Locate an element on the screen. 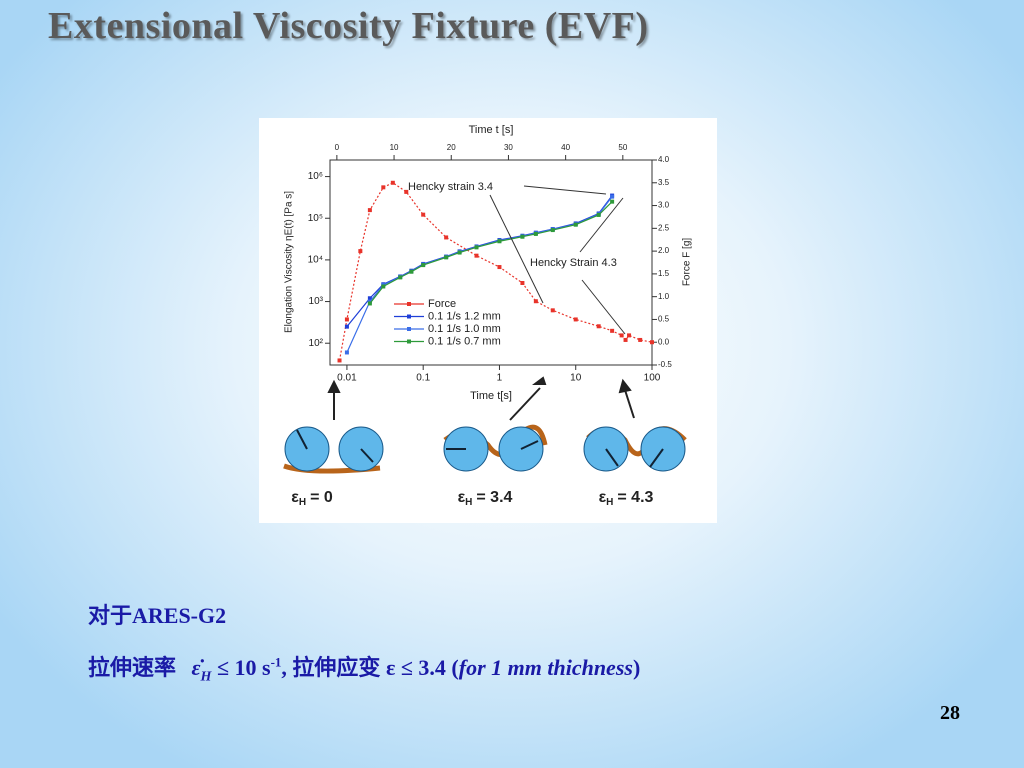  y-tick-label: 10³ is located at coordinates (316, 301).